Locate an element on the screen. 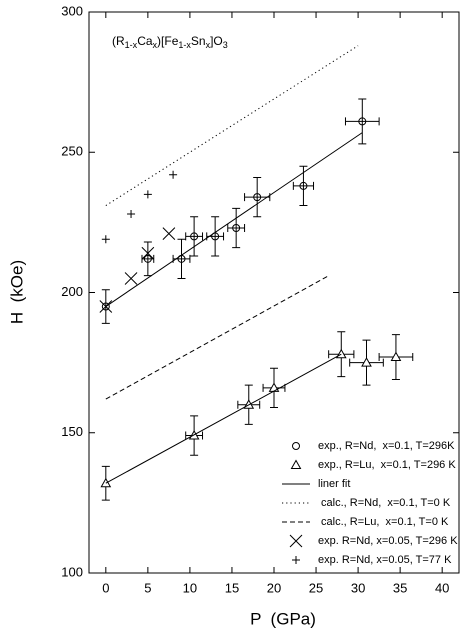 The image size is (473, 639). annotation-part: Sn is located at coordinates (198, 41).